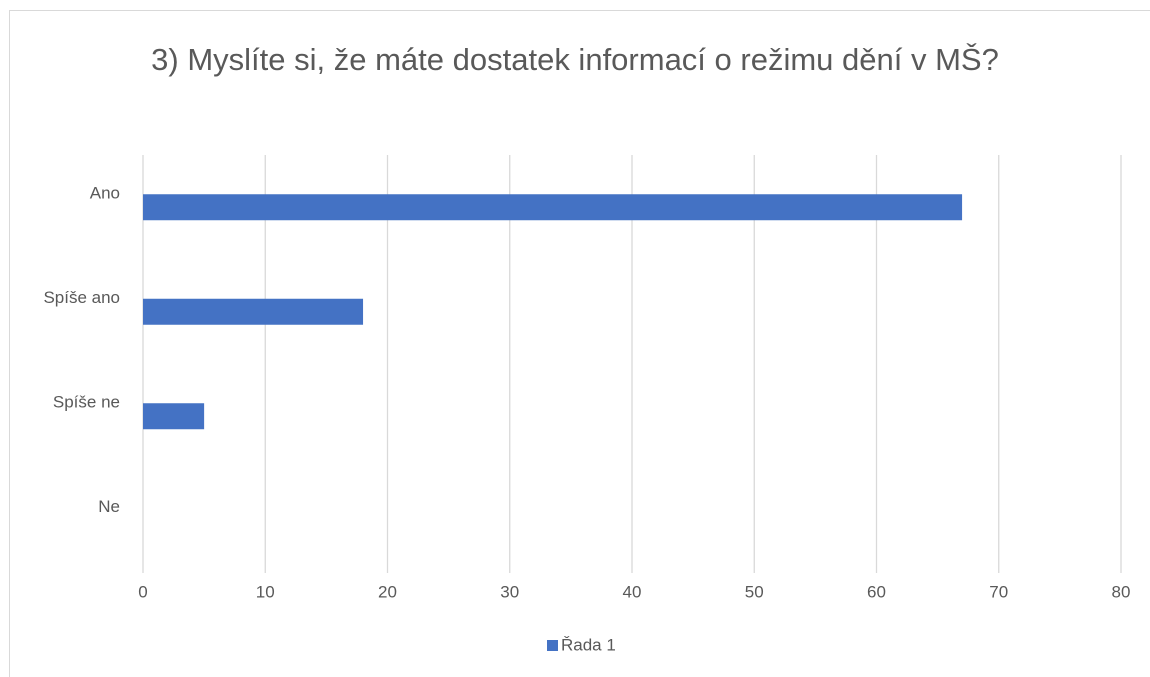 This screenshot has width=1150, height=677. Describe the element at coordinates (552, 645) in the screenshot. I see `legend-swatch` at that location.